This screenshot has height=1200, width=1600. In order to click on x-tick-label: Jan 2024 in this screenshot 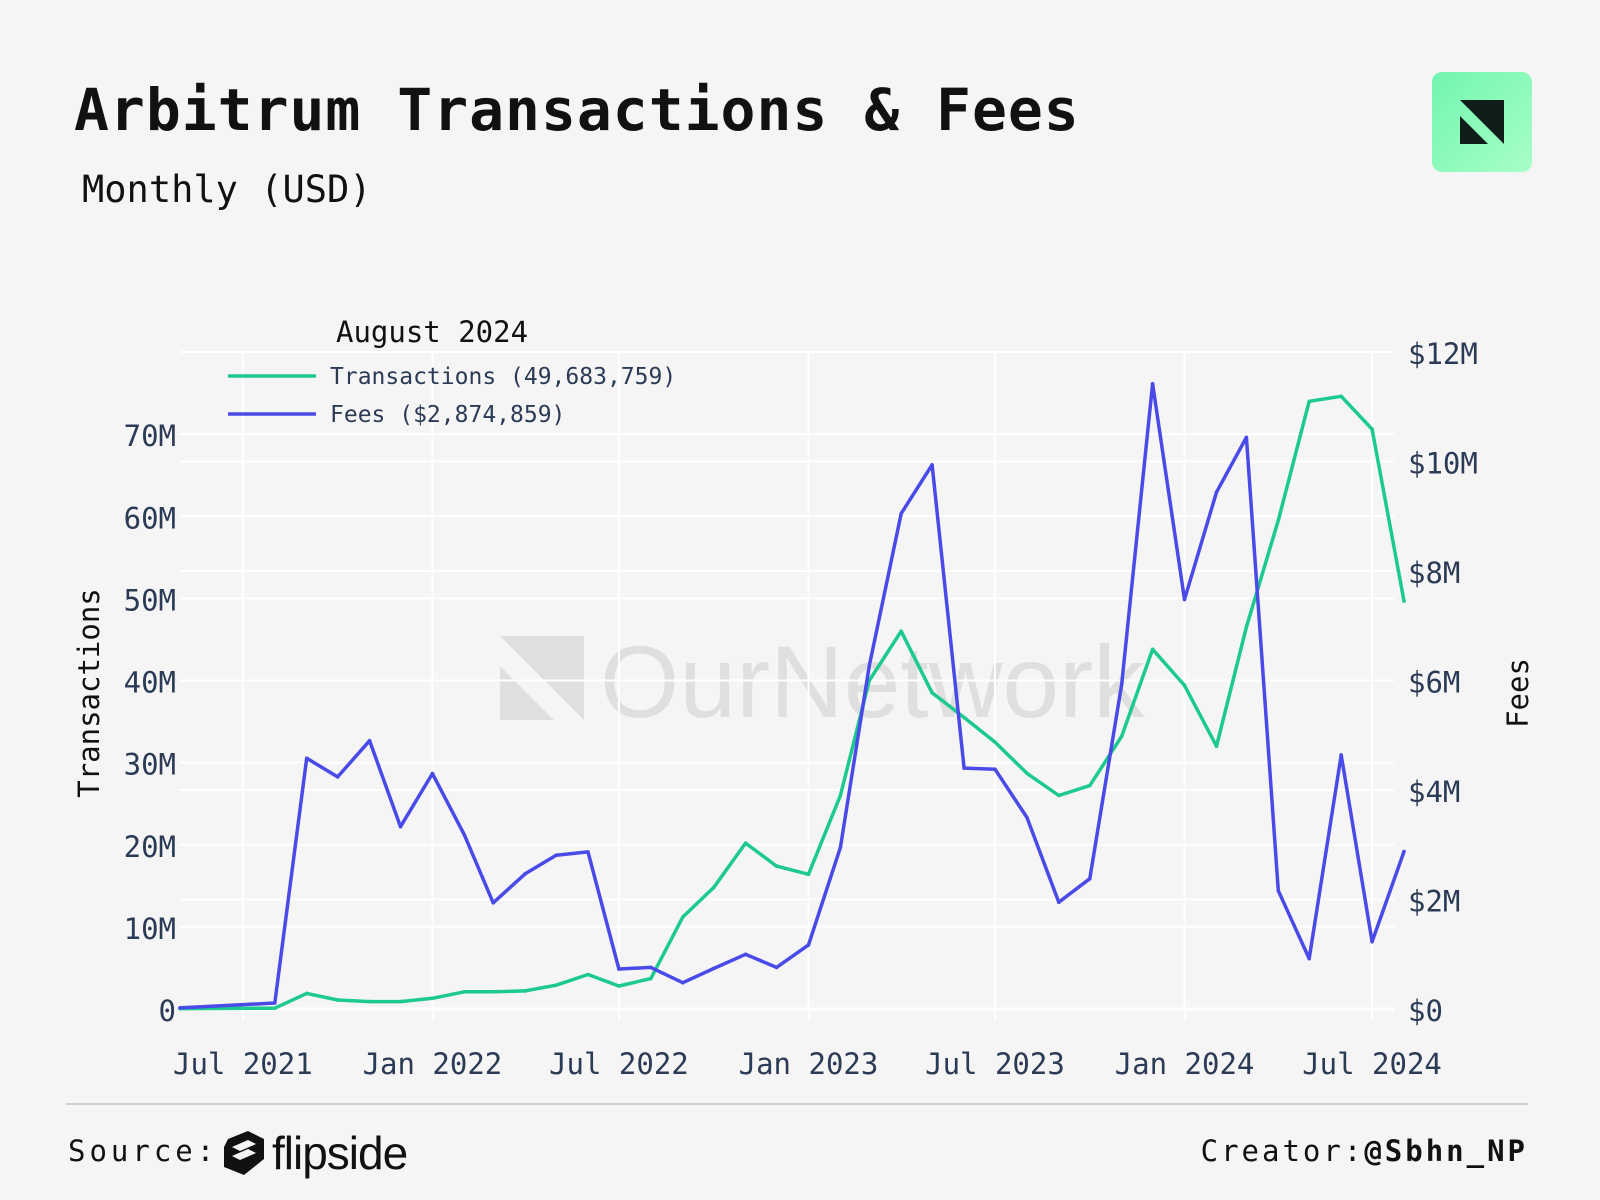, I will do `click(1185, 1064)`.